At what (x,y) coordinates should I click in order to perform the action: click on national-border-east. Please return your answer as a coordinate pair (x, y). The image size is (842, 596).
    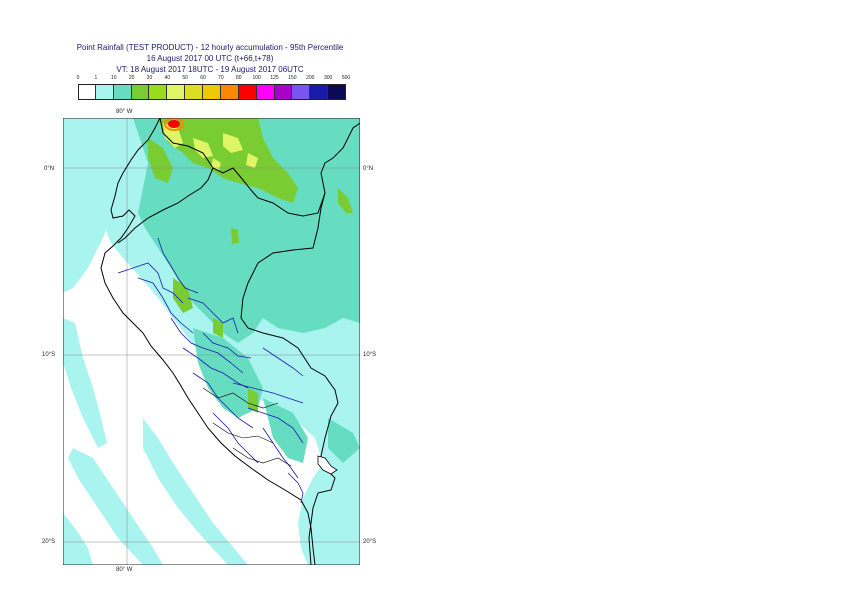
    Looking at the image, I should click on (289, 378).